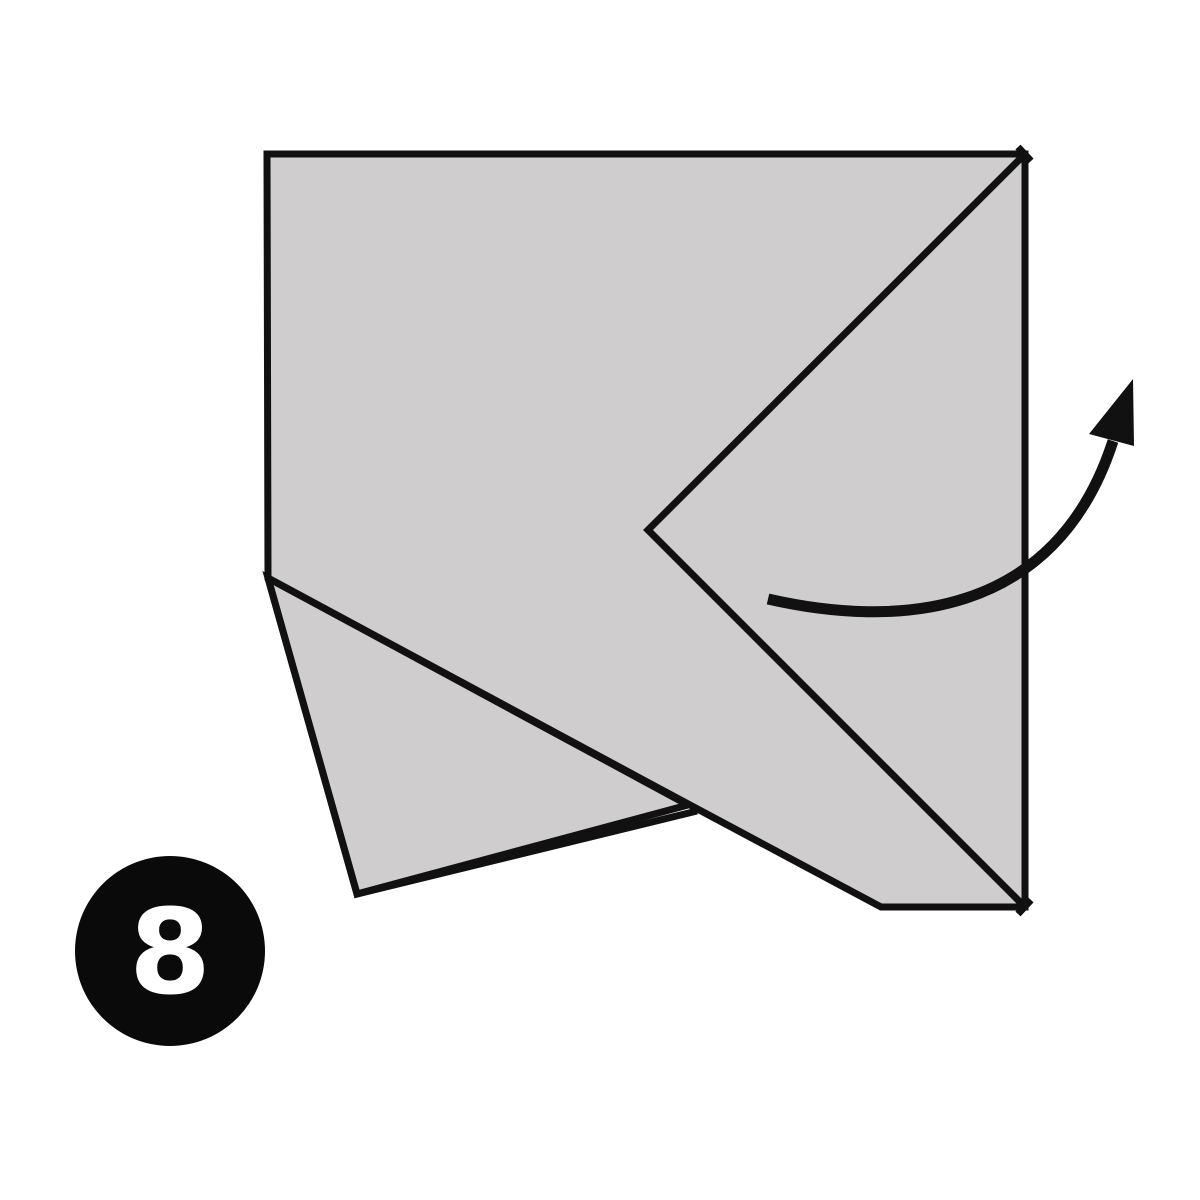  What do you see at coordinates (1024, 907) in the screenshot?
I see `corner-tick-bottom` at bounding box center [1024, 907].